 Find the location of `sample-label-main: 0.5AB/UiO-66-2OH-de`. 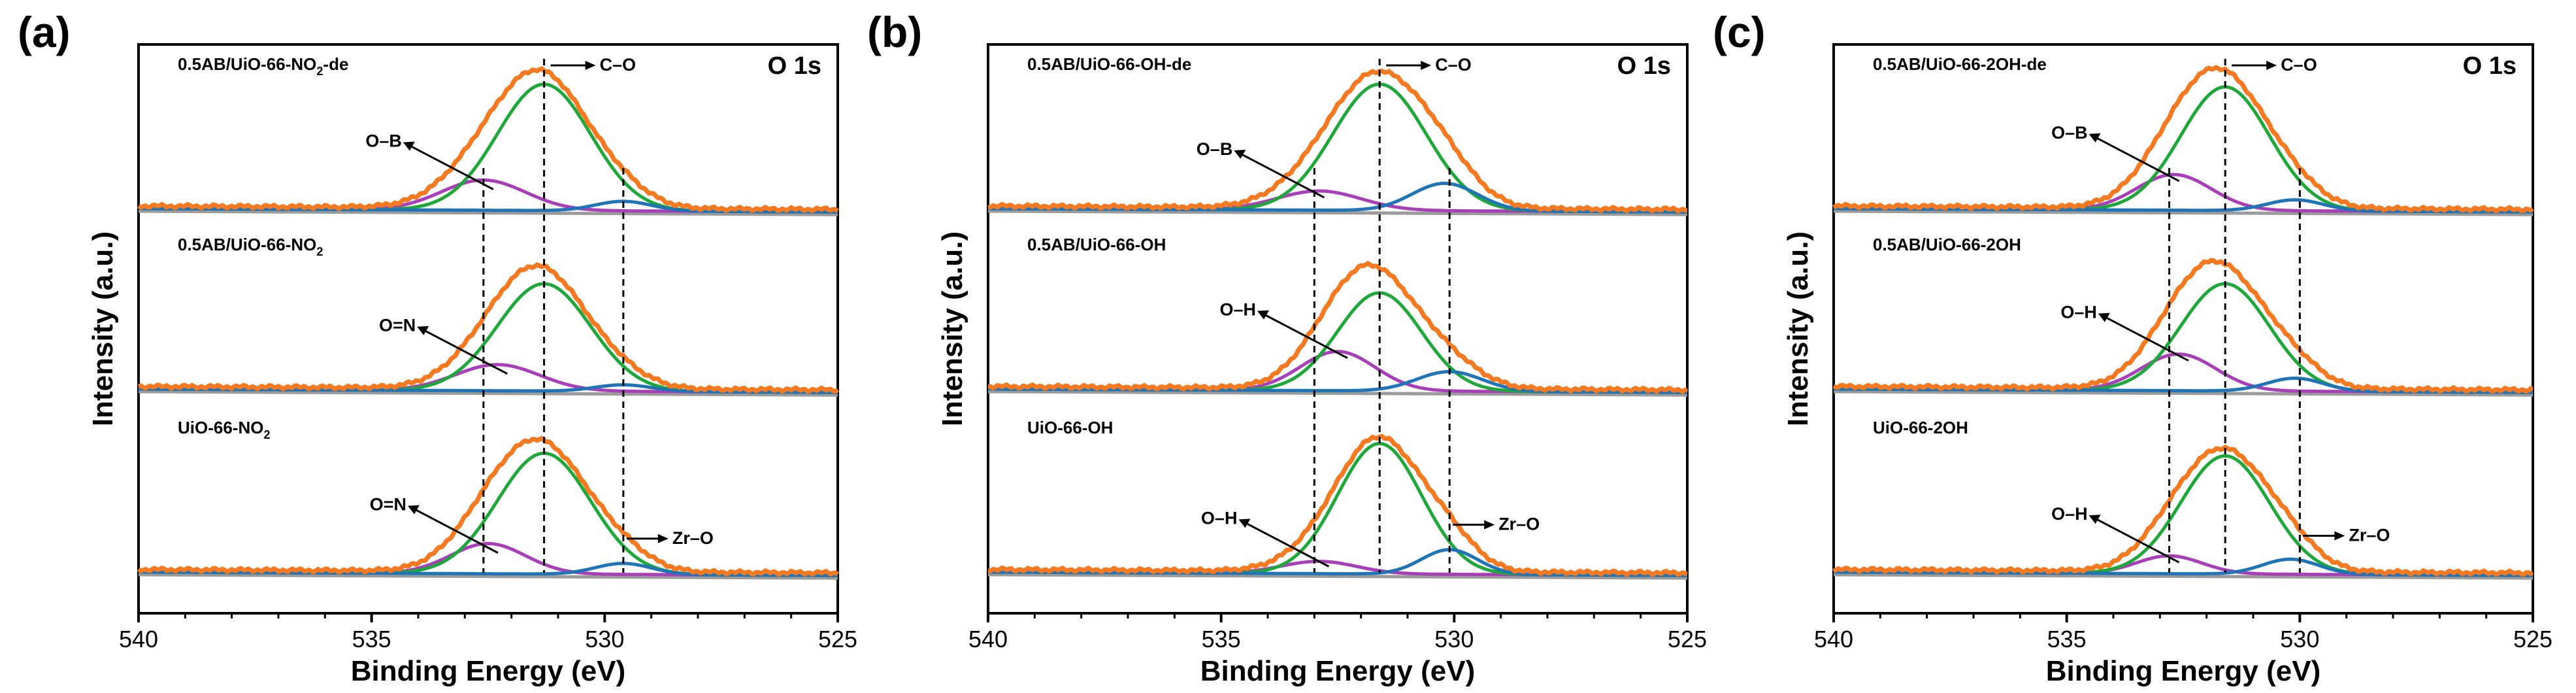

sample-label-main: 0.5AB/UiO-66-2OH-de is located at coordinates (1960, 64).